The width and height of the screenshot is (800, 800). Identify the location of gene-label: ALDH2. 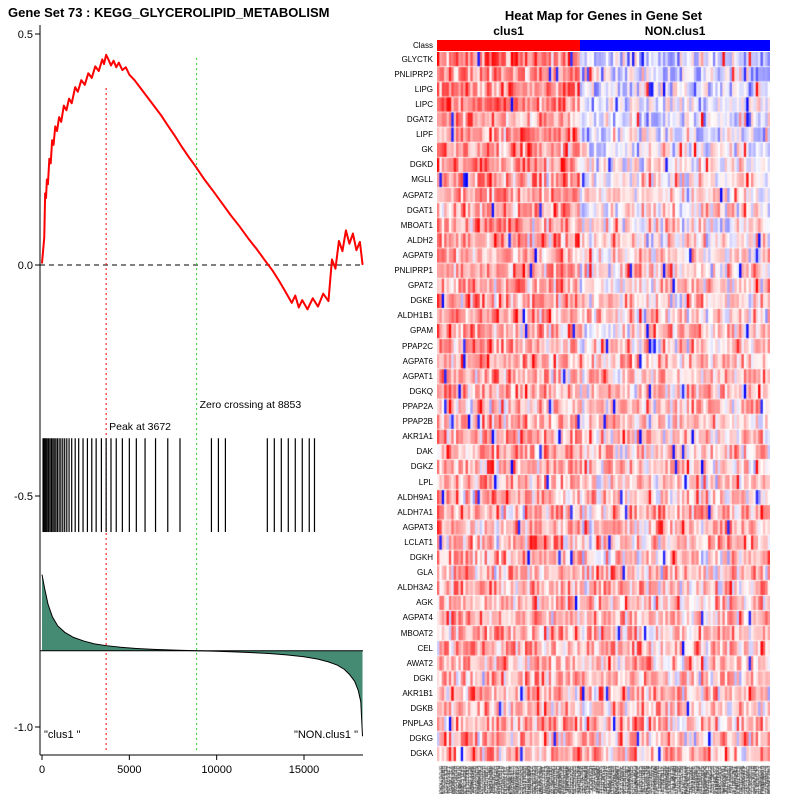
(420, 240).